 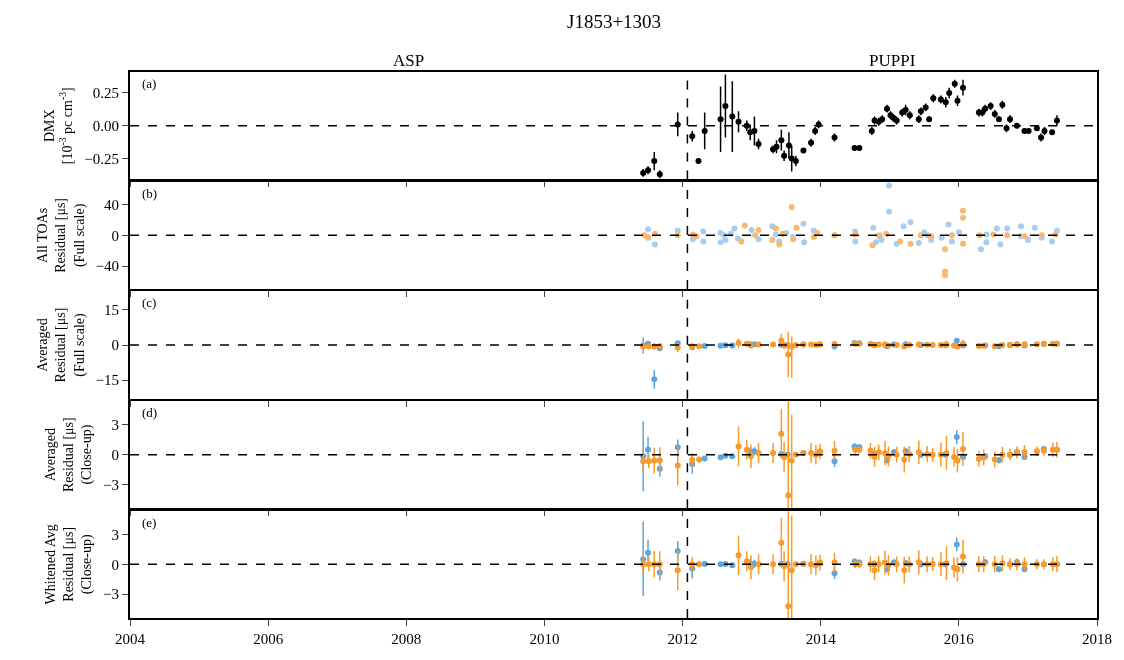 I want to click on x-tick-label: 2018, so click(x=1097, y=639).